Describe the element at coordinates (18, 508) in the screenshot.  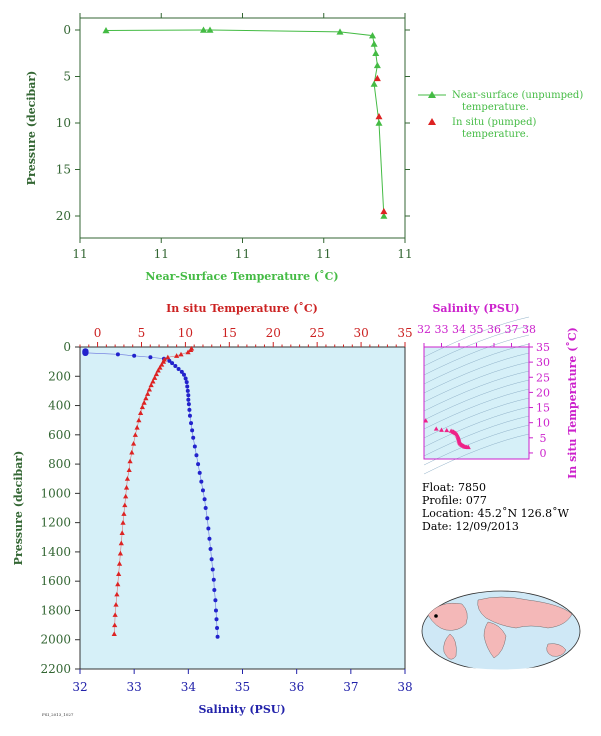
I see `profile-y-axis-label: Pressure (decibar)` at that location.